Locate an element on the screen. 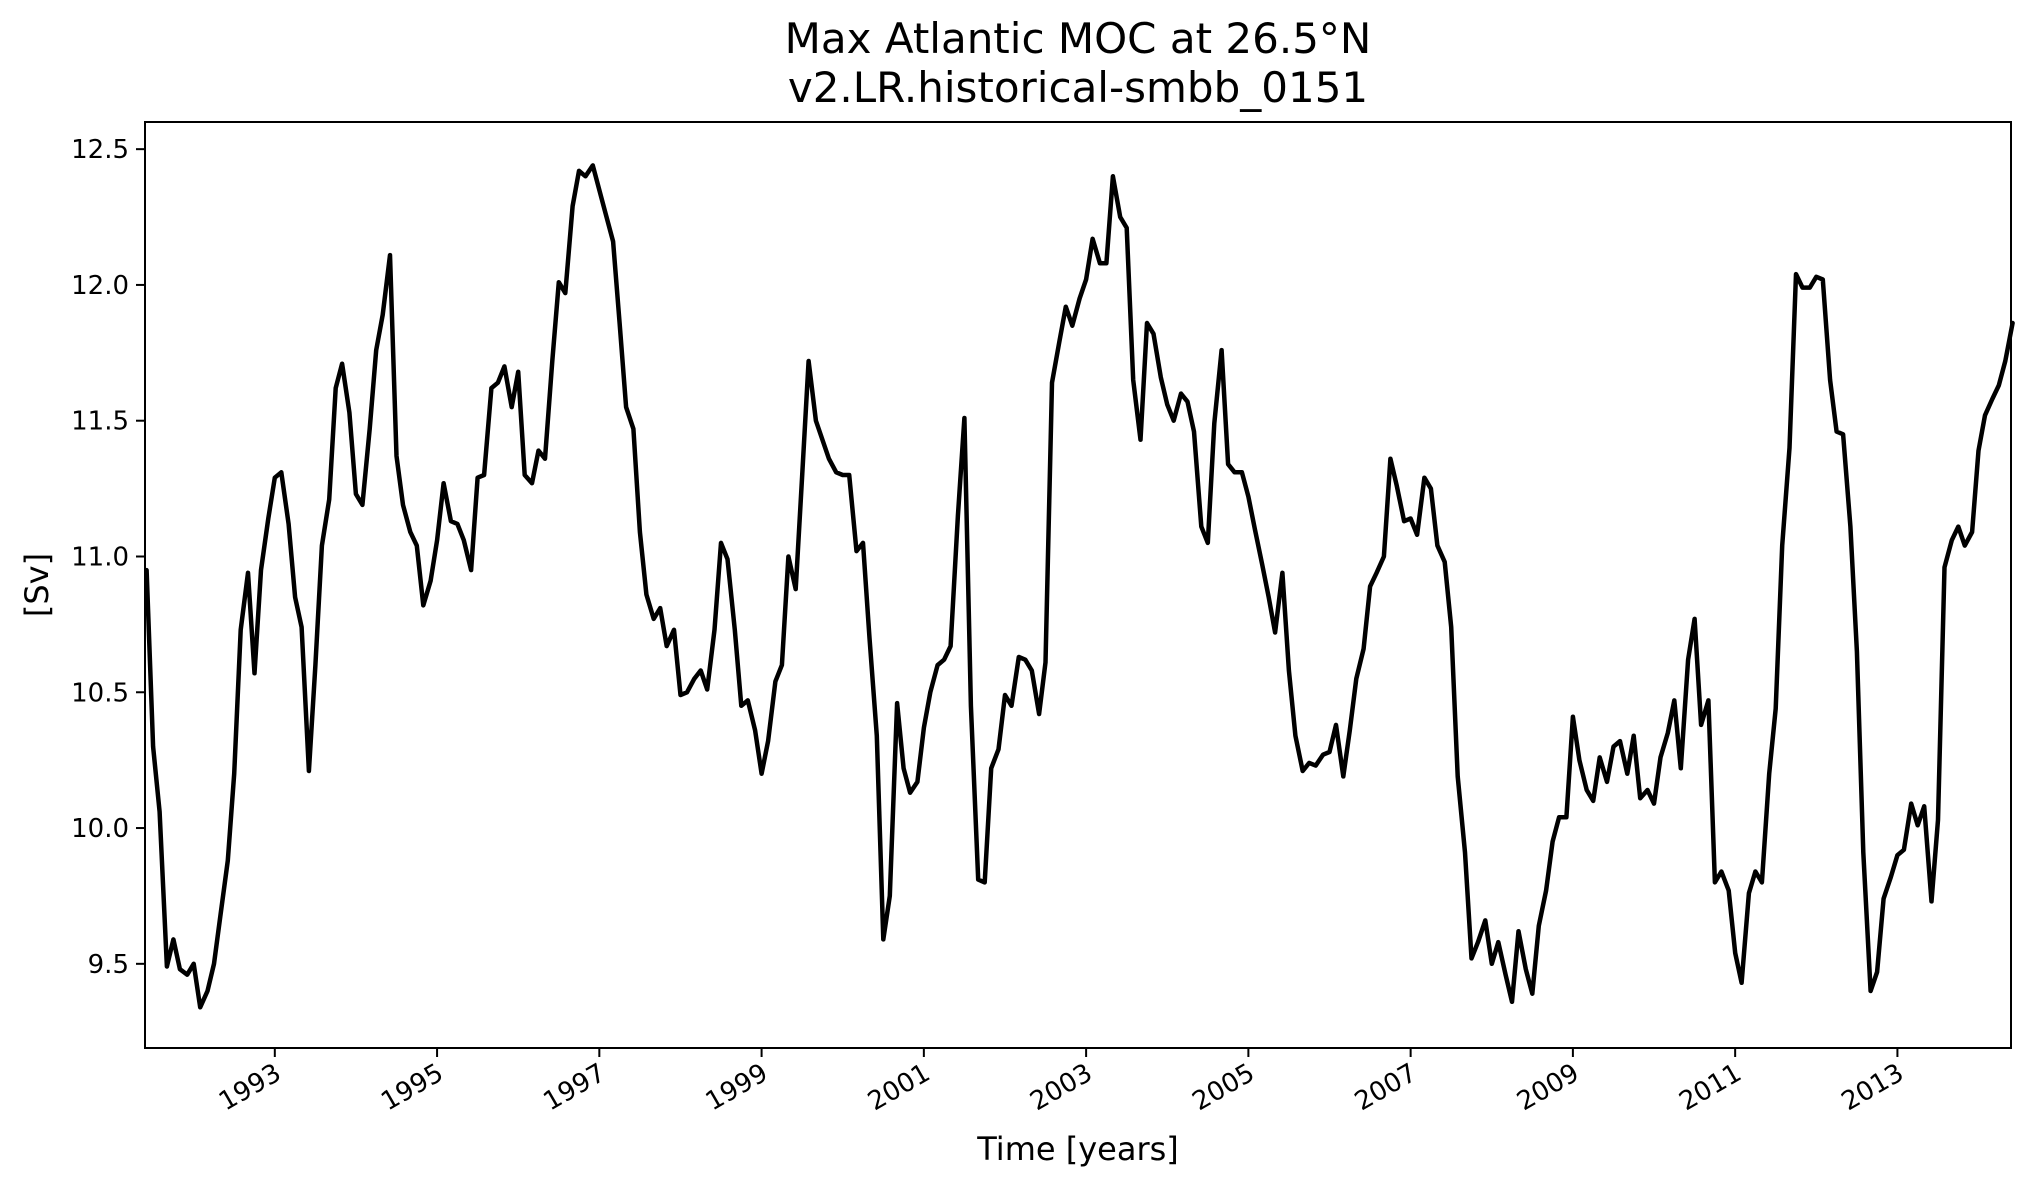  x-tick-label: 2003 is located at coordinates (1061, 1087).